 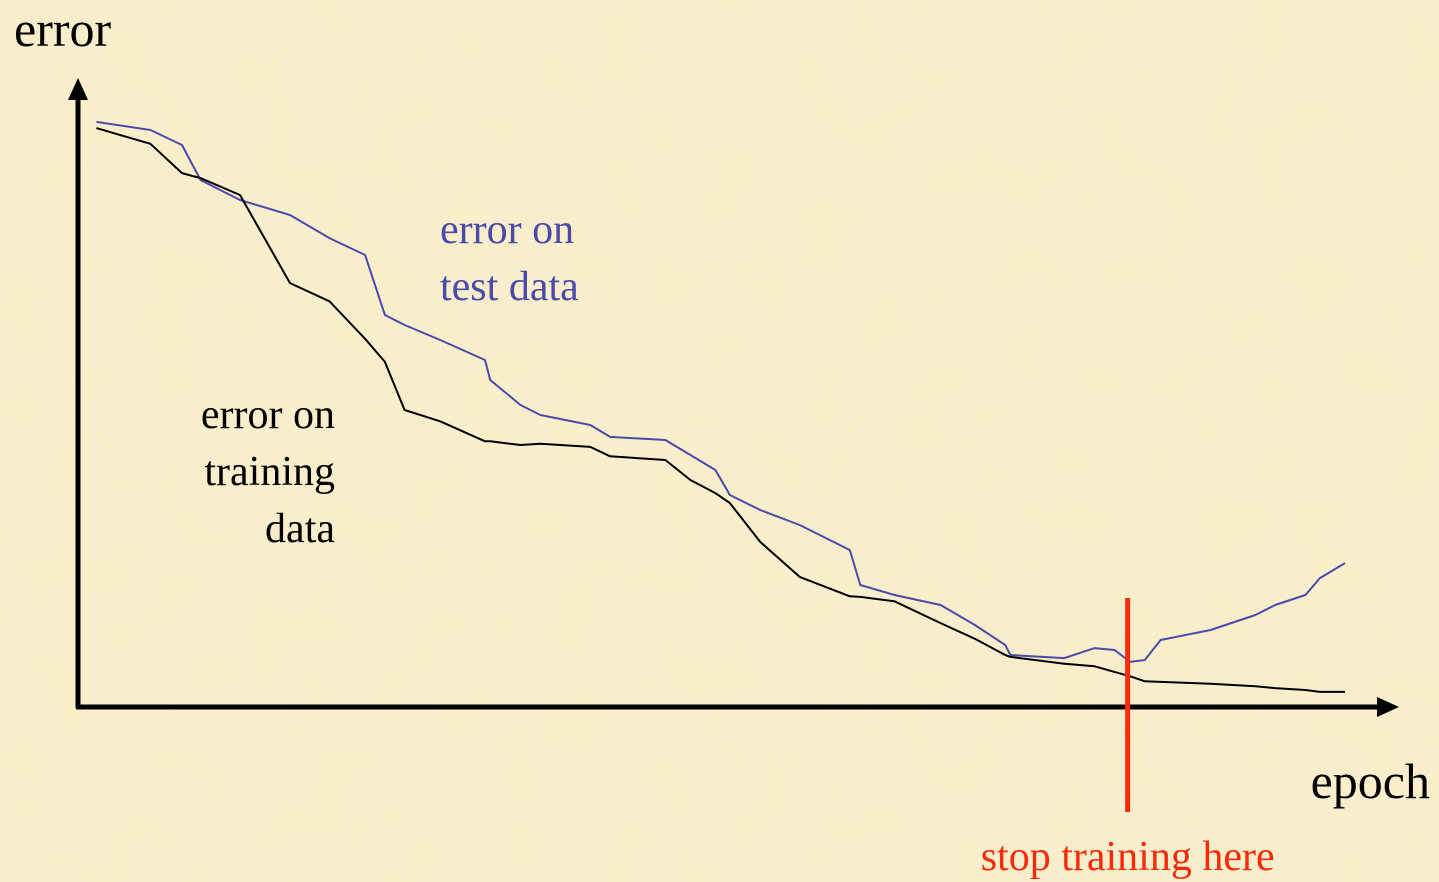 I want to click on x-axis-label: epoch, so click(x=1370, y=781).